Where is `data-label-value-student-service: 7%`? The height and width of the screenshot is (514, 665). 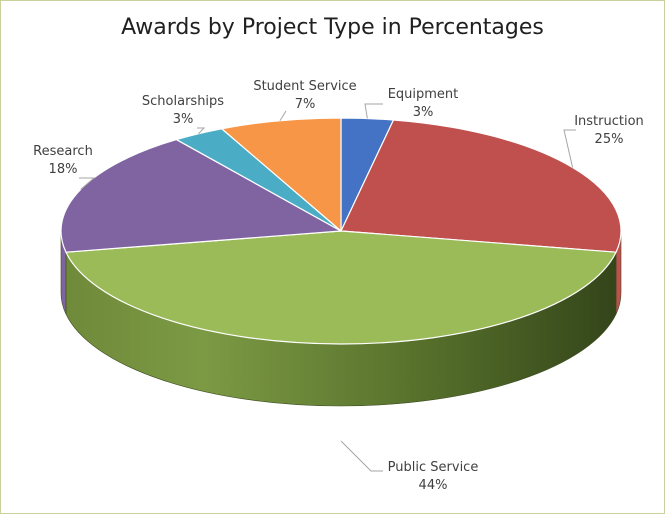
data-label-value-student-service: 7% is located at coordinates (305, 104).